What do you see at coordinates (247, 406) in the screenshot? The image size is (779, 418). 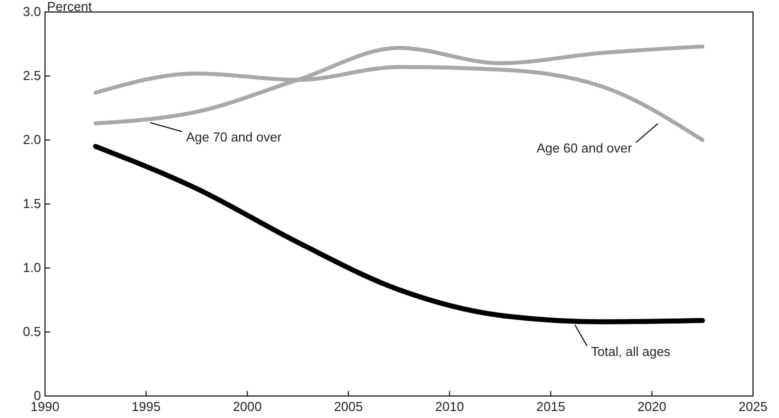 I see `x-tick-label: 2000` at bounding box center [247, 406].